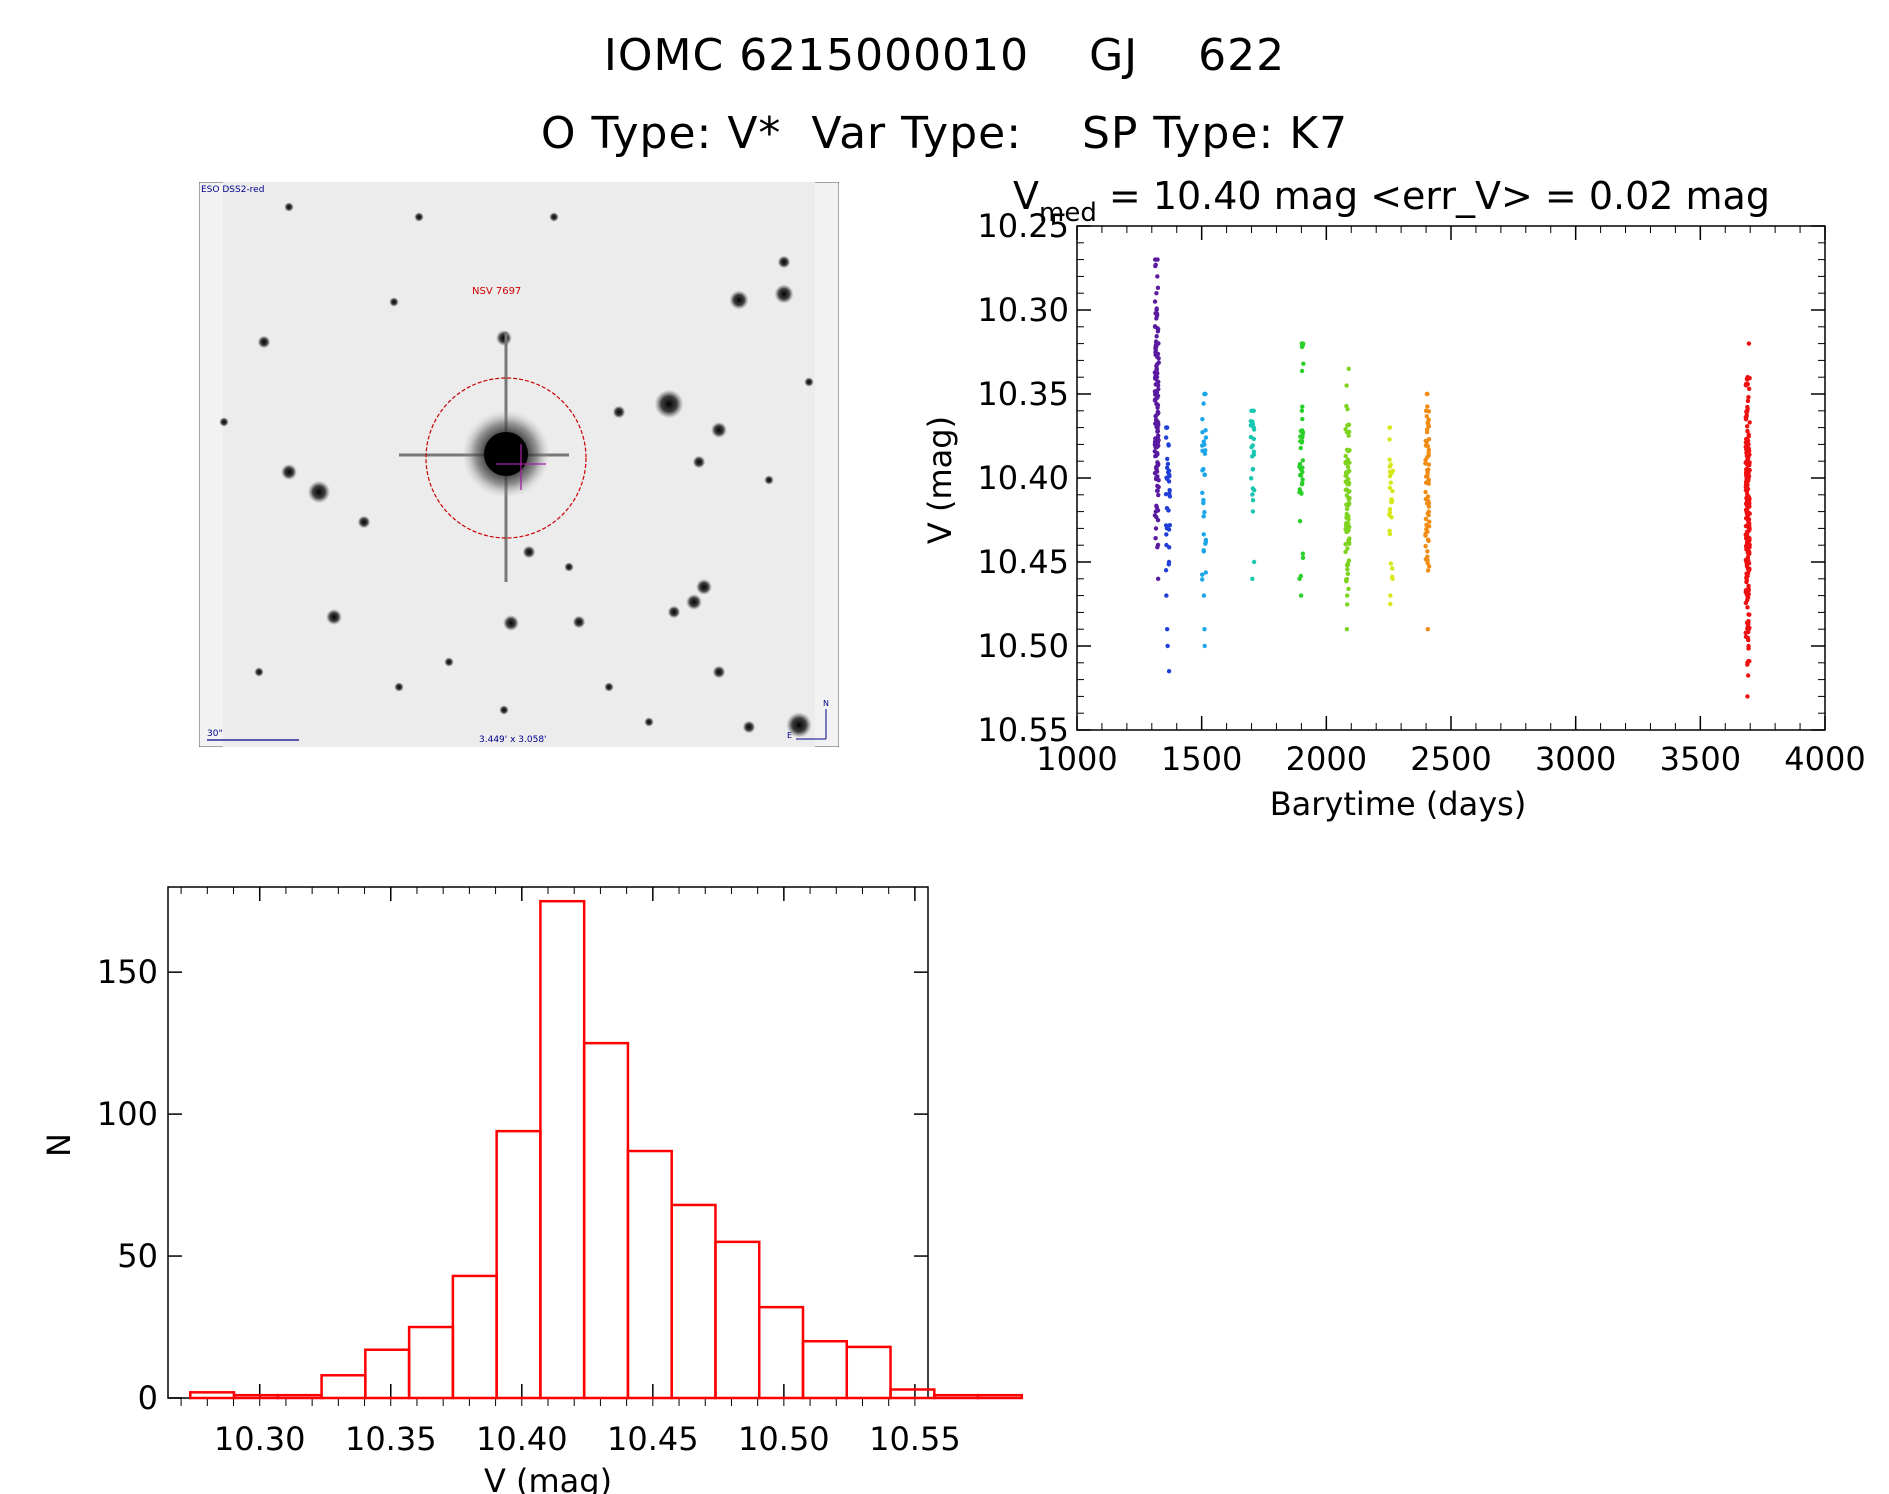 This screenshot has height=1494, width=1889. What do you see at coordinates (789, 735) in the screenshot?
I see `compass-east-label: E` at bounding box center [789, 735].